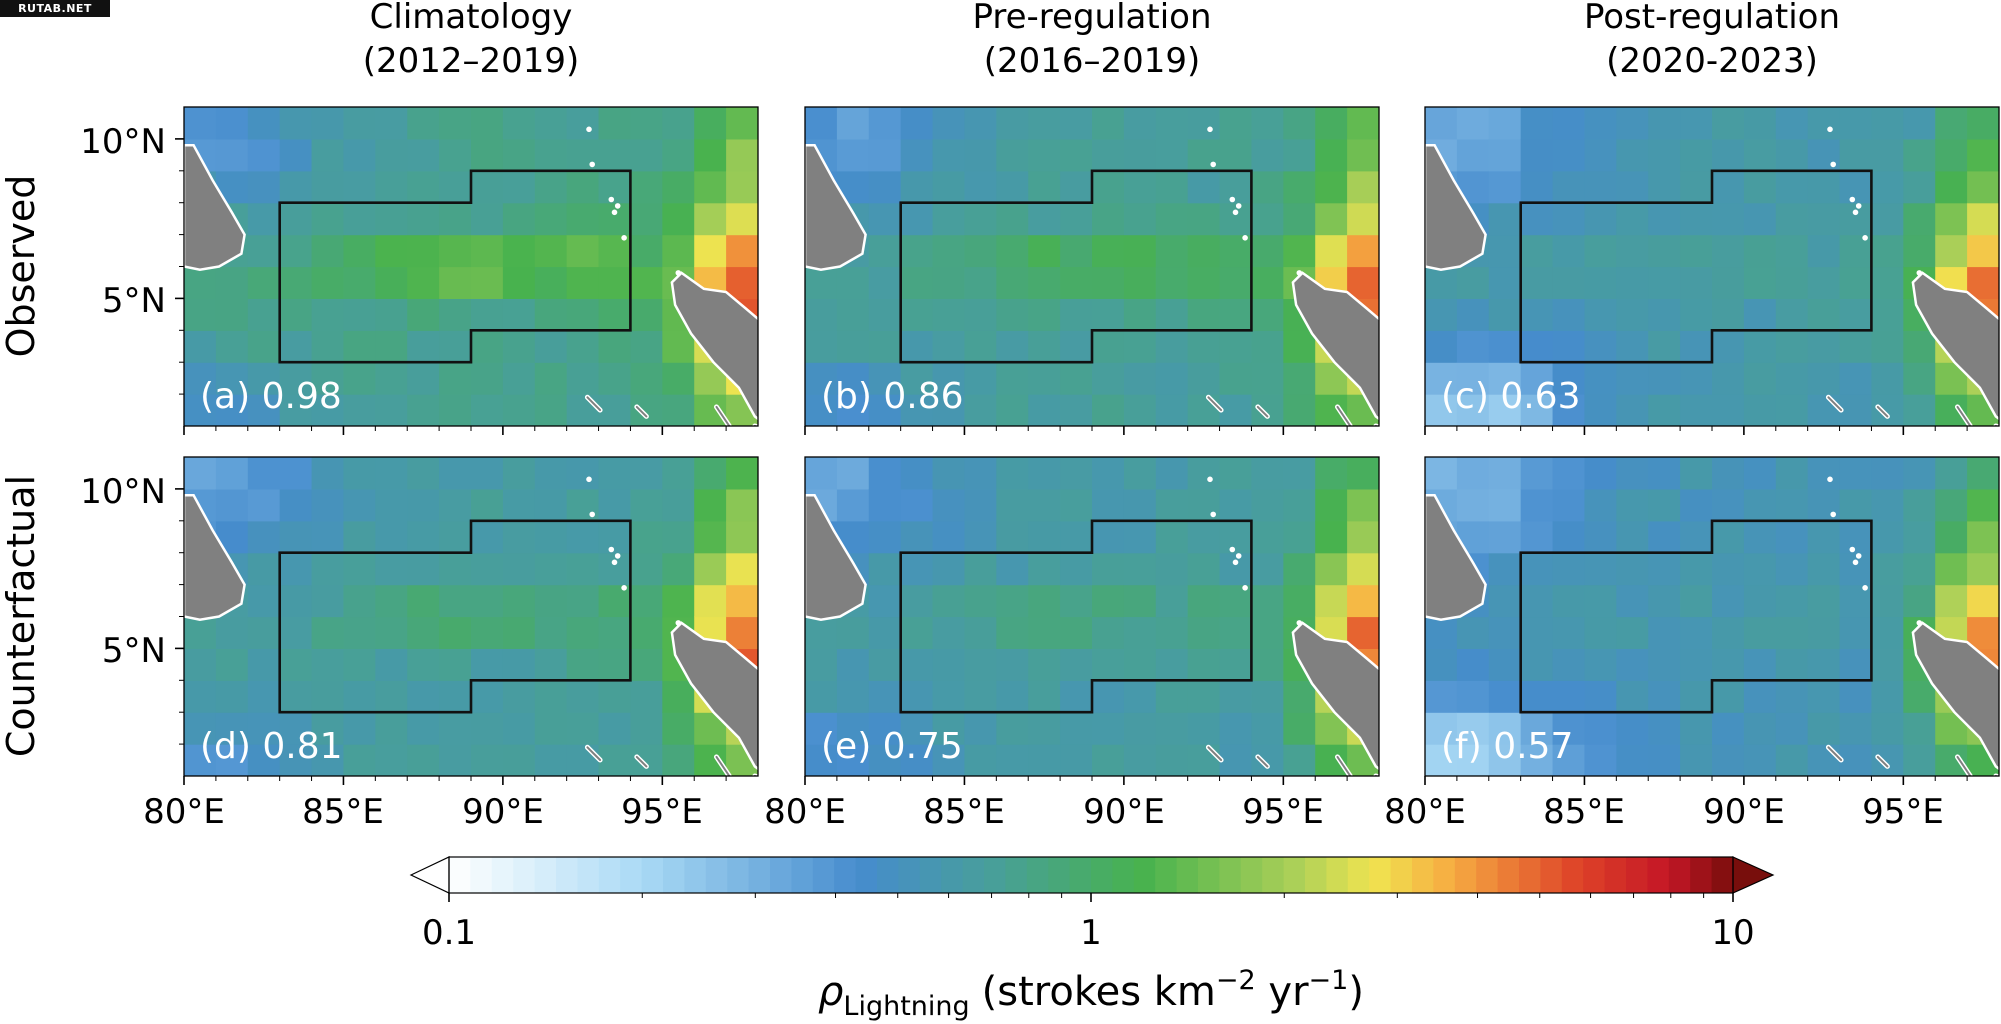 The height and width of the screenshot is (1024, 2001). Describe the element at coordinates (343, 812) in the screenshot. I see `x-tick-label-85e: 85°E` at that location.